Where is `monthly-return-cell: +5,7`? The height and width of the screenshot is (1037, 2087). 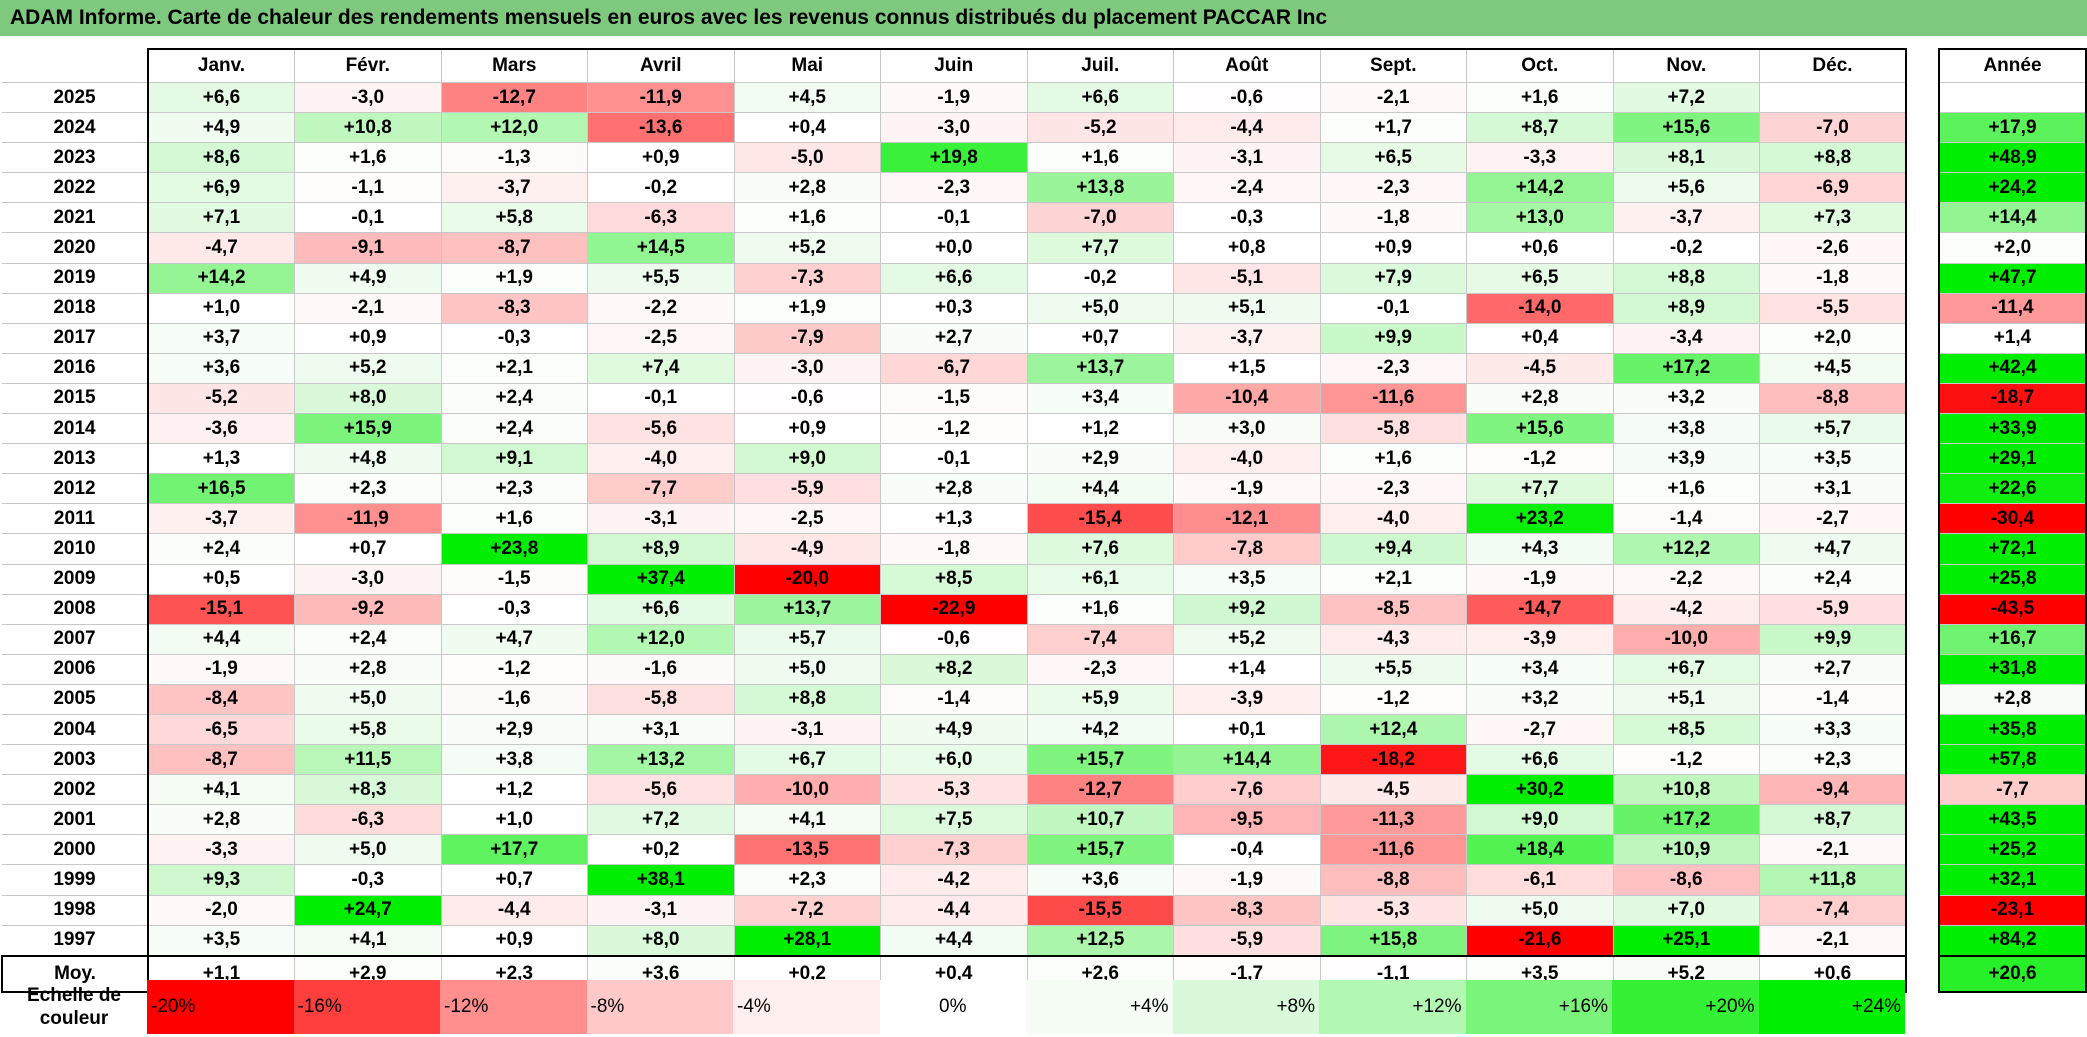
monthly-return-cell: +5,7 is located at coordinates (1833, 429).